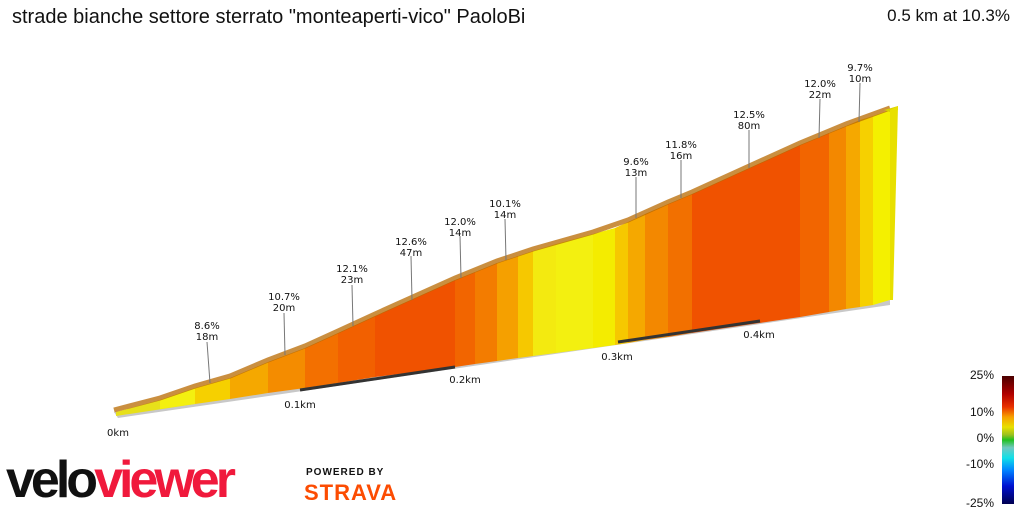 Image resolution: width=1024 pixels, height=512 pixels. I want to click on veloviewer-logo: veloviewer, so click(121, 480).